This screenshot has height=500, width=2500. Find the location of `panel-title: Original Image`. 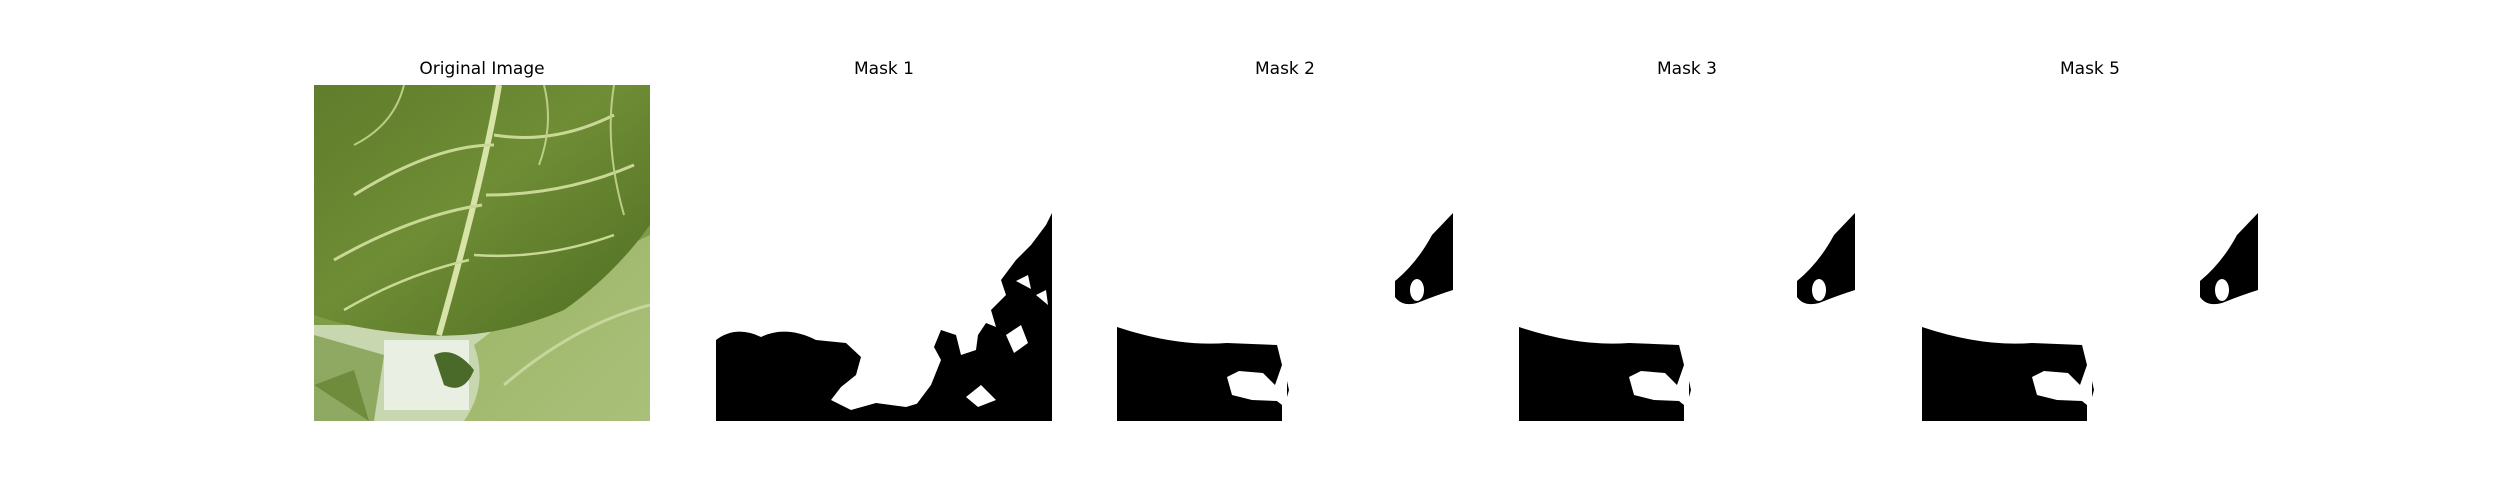

panel-title: Original Image is located at coordinates (482, 69).